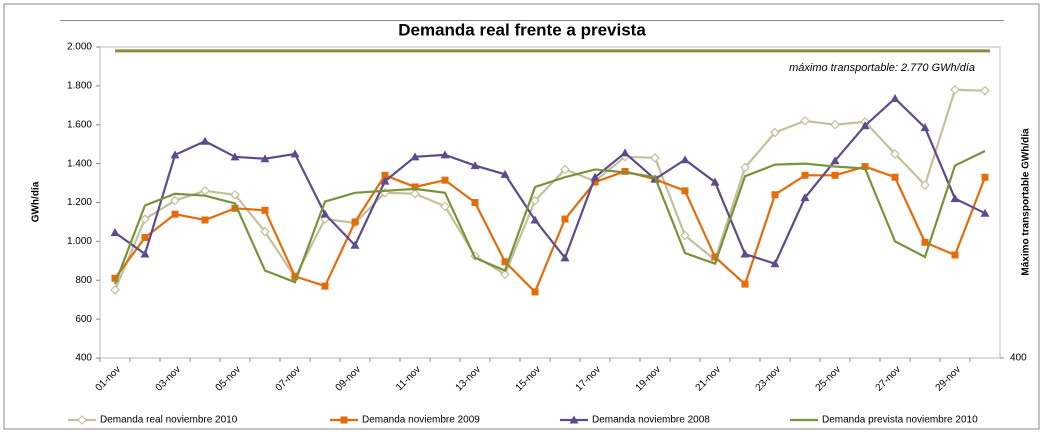 The width and height of the screenshot is (1044, 432). What do you see at coordinates (828, 378) in the screenshot?
I see `x-tick-label: 25-nov` at bounding box center [828, 378].